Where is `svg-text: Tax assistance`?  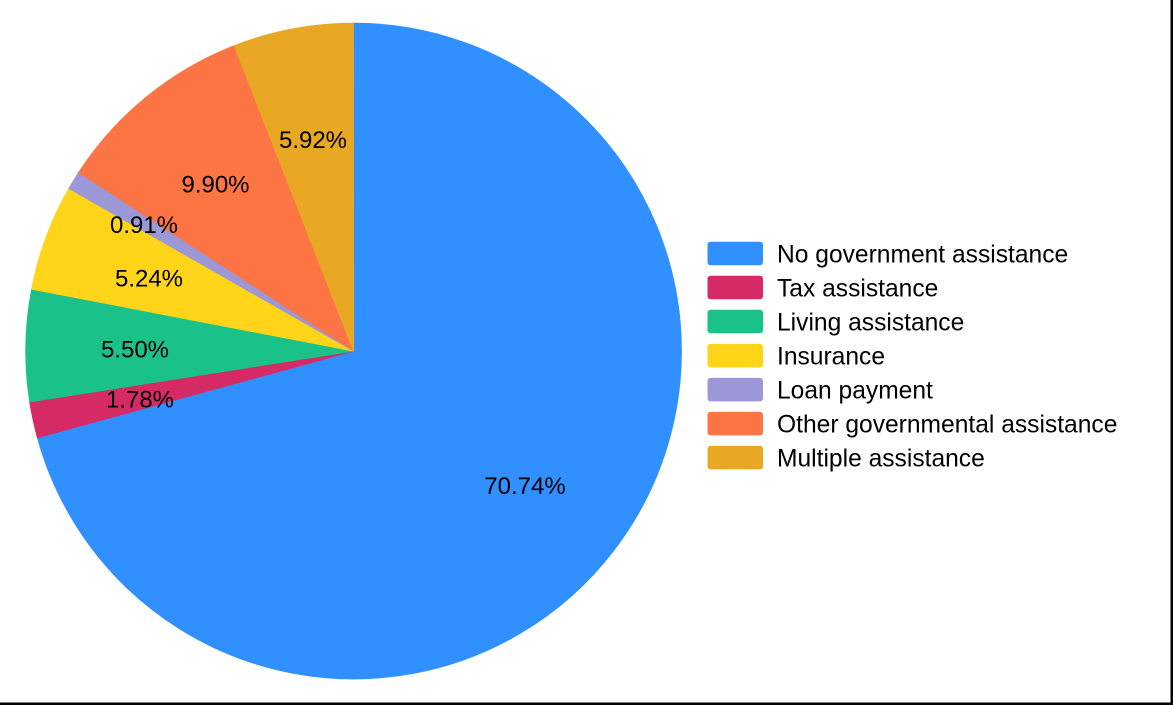 svg-text: Tax assistance is located at coordinates (857, 288).